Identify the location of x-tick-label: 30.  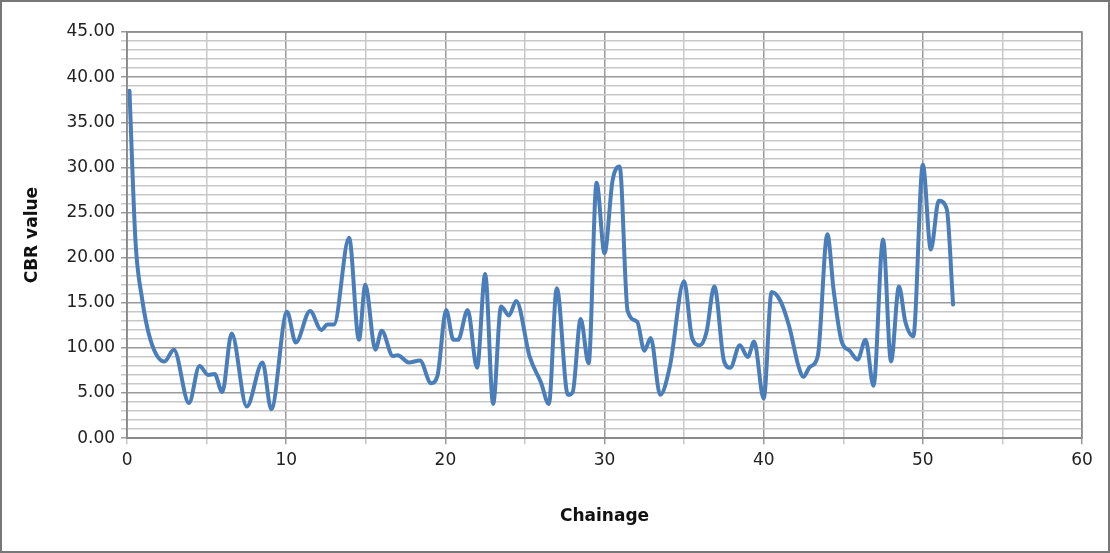
(604, 458).